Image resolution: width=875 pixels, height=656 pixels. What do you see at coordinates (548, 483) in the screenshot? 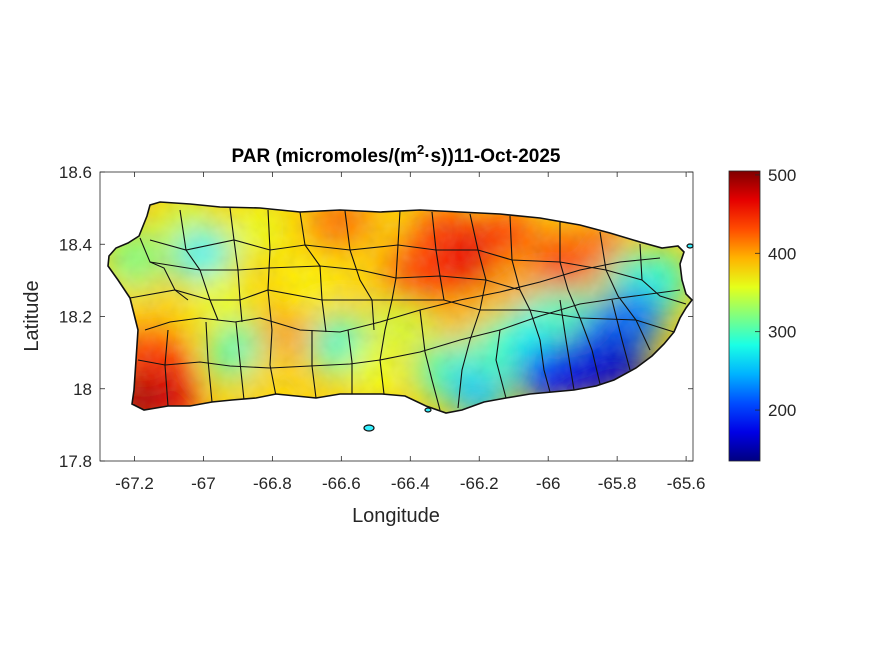
I see `x-tick-label: -66` at bounding box center [548, 483].